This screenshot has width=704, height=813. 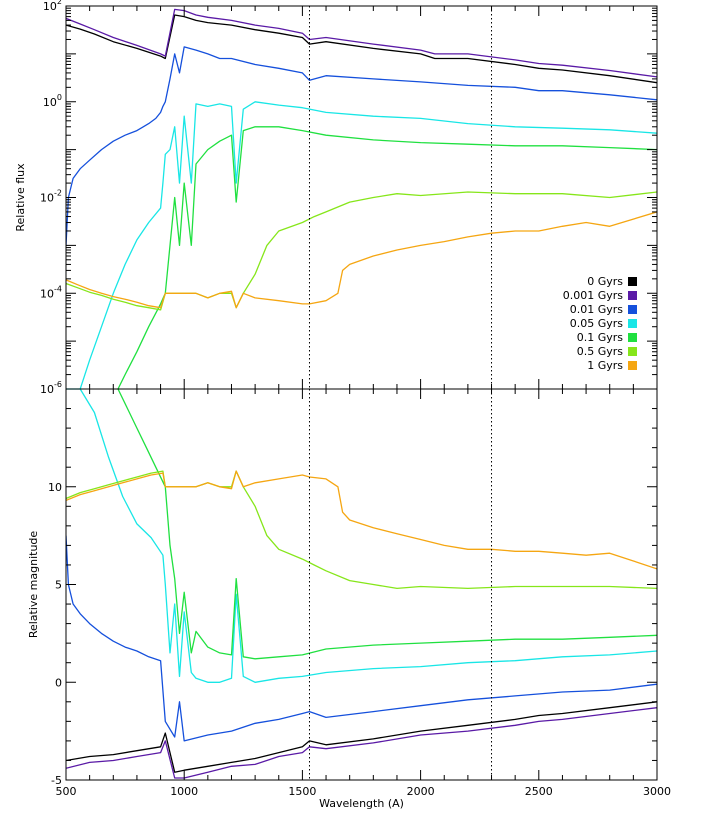 I want to click on bottom-series-0p001gyrs-line, so click(x=361, y=743).